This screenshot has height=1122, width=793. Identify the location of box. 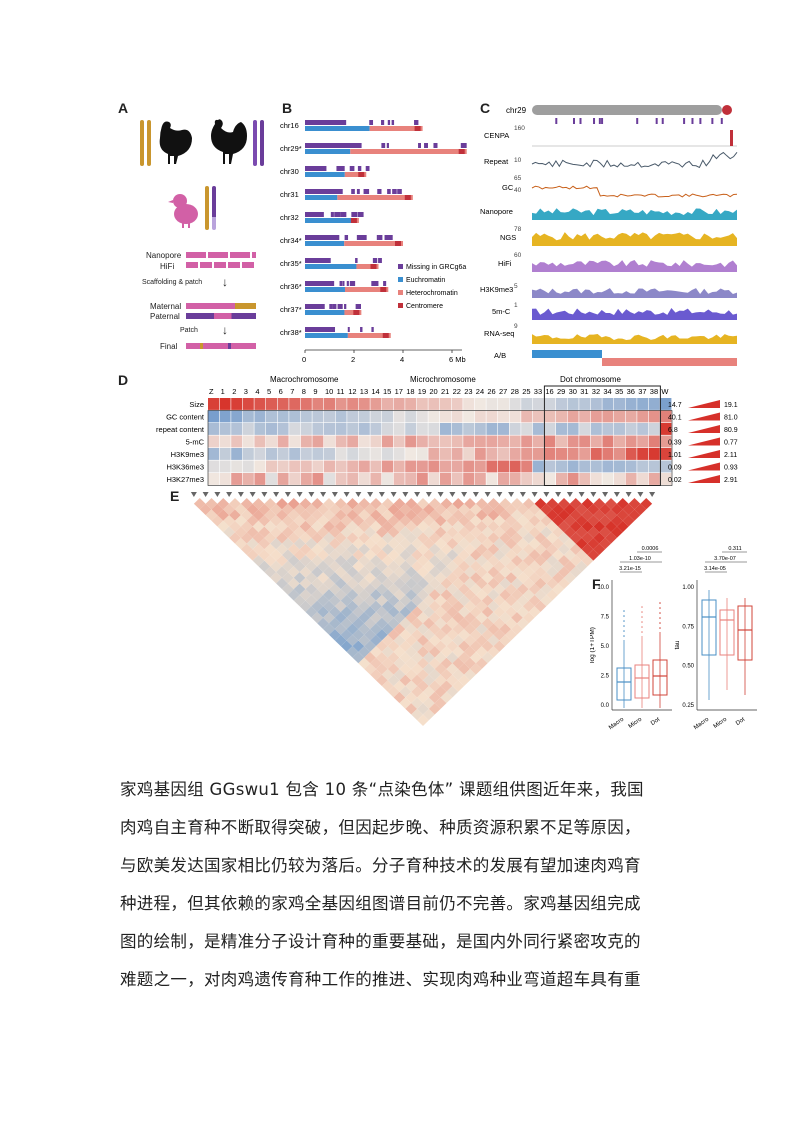
(624, 684).